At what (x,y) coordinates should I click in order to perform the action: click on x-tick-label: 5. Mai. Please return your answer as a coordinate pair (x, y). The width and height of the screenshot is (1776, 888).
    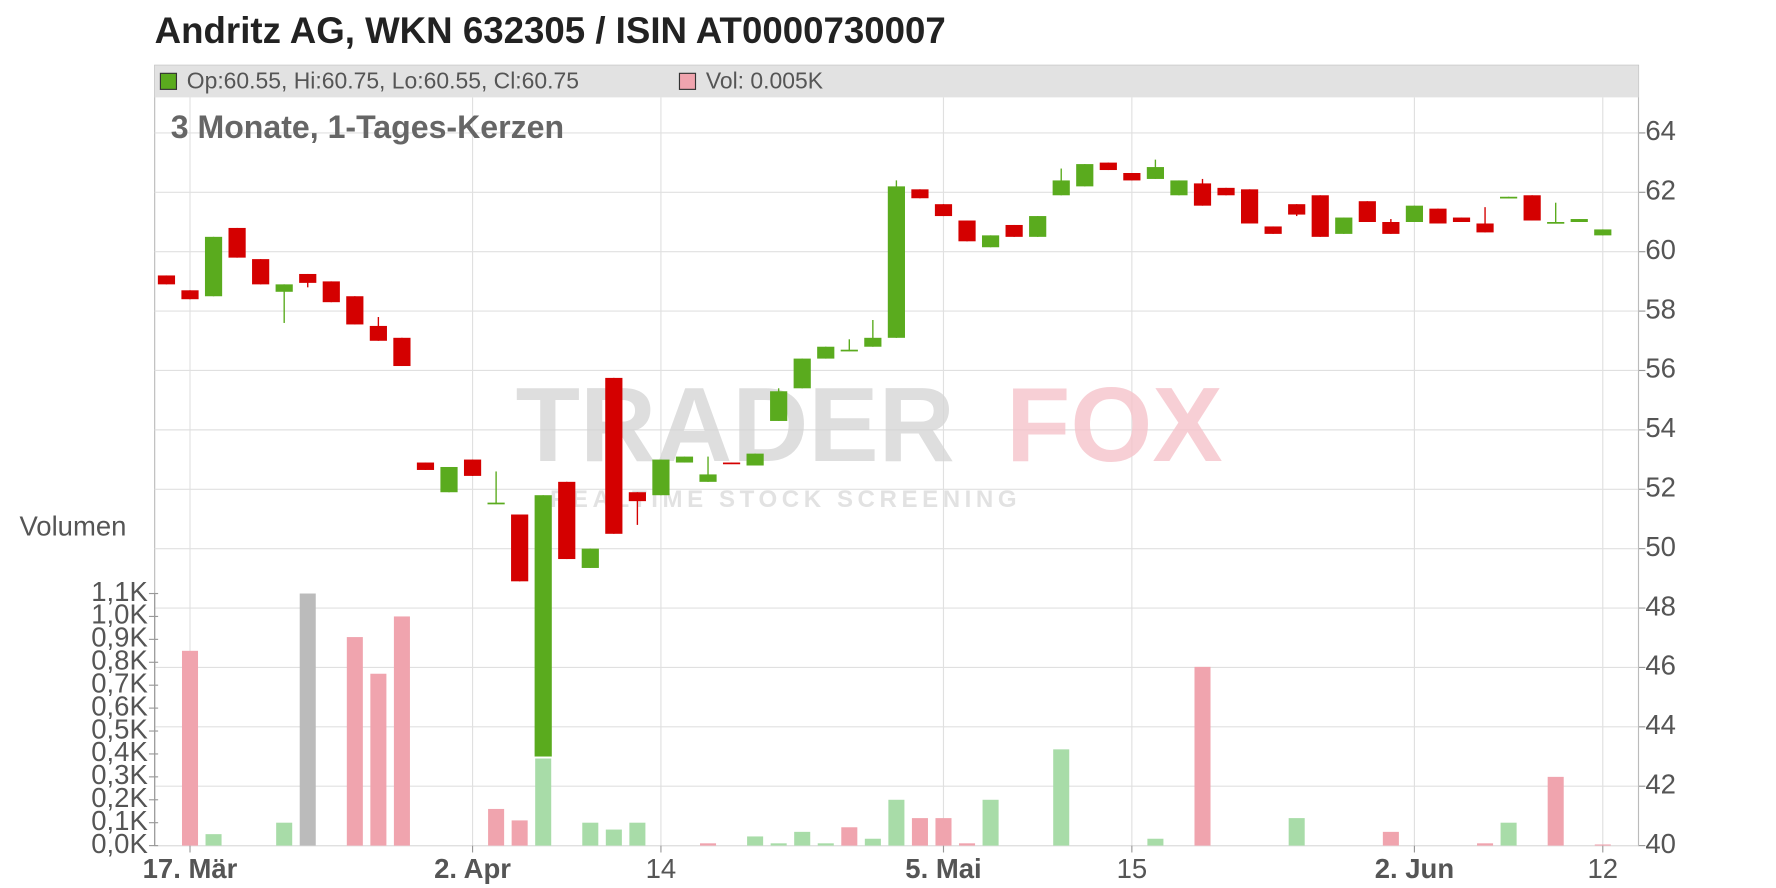
    Looking at the image, I should click on (943, 868).